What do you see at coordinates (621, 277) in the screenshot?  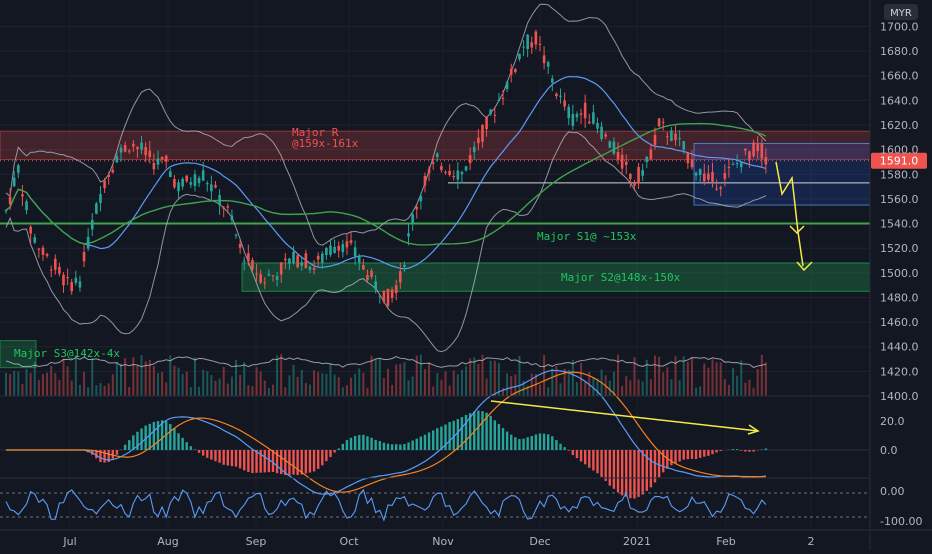 I see `major-s2-label: Major S2@148x-150x` at bounding box center [621, 277].